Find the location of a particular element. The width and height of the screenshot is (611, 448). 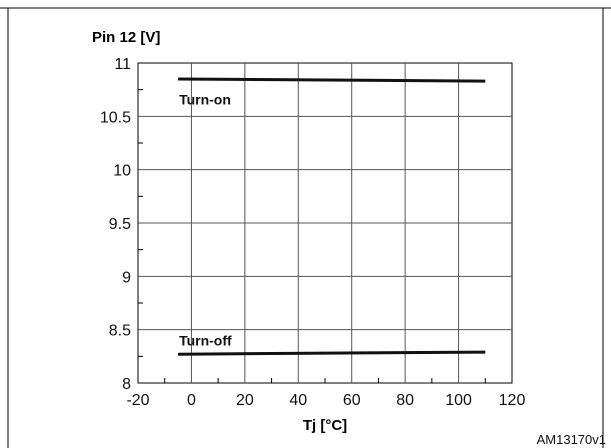

y-tick-label: 9 is located at coordinates (126, 277).